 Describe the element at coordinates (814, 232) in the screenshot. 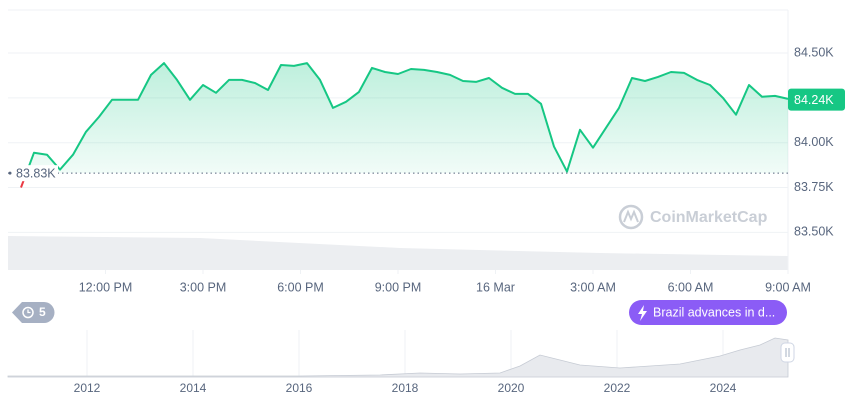

I see `y-tick-label: 83.50K` at that location.